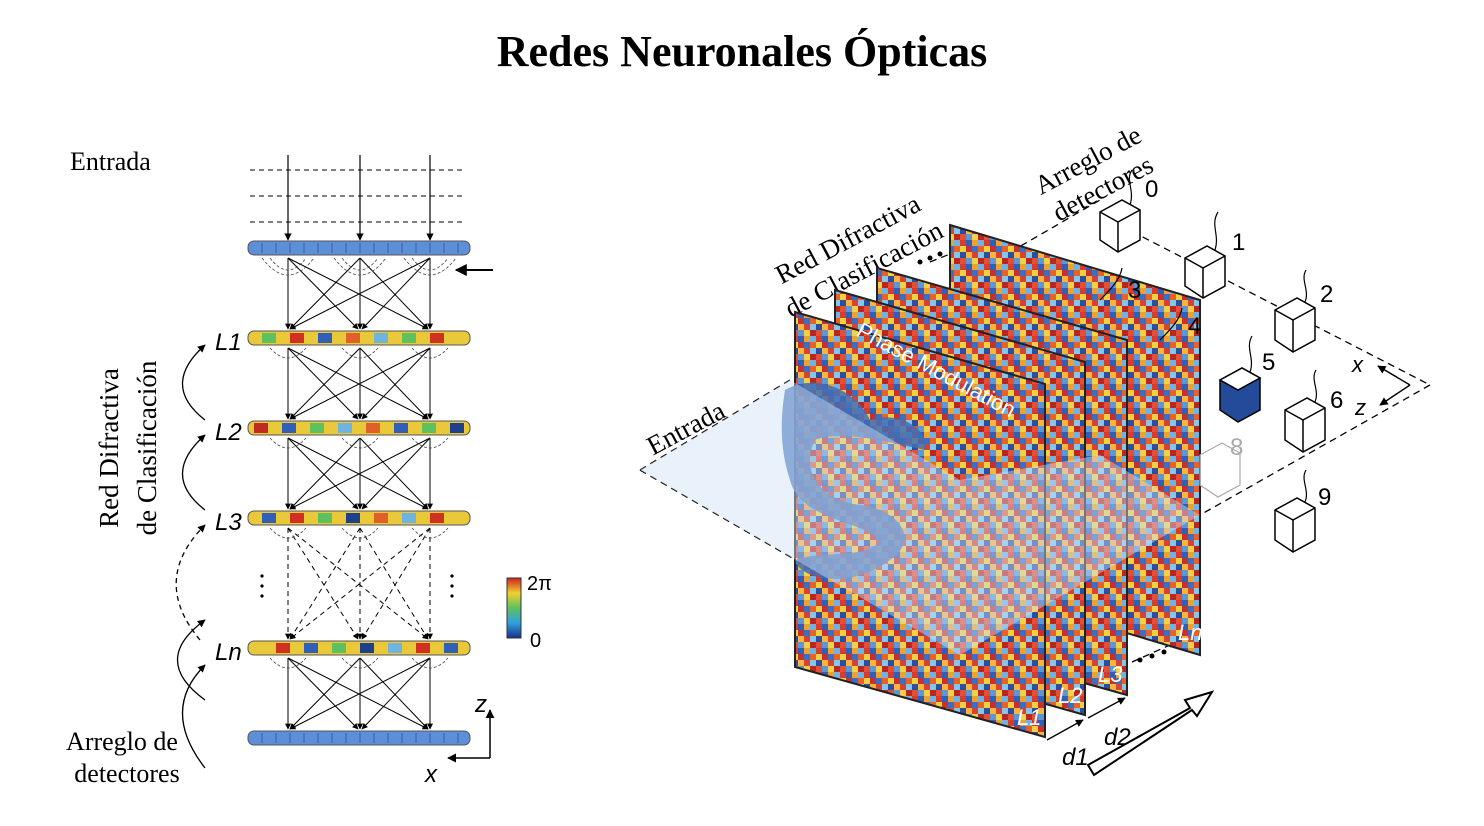  I want to click on plate-ellipsis, so click(1042, 457).